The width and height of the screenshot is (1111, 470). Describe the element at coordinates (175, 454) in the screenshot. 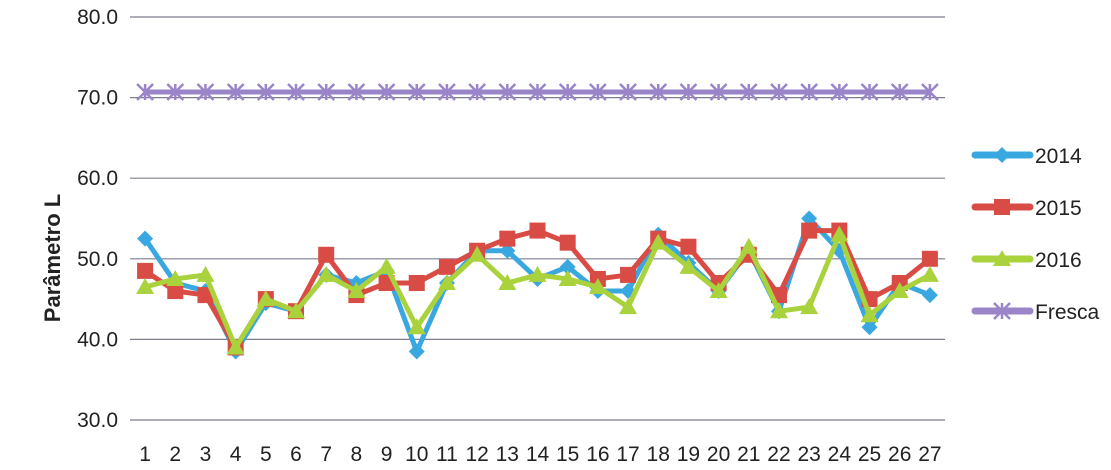

I see `x-tick-label: 2` at that location.